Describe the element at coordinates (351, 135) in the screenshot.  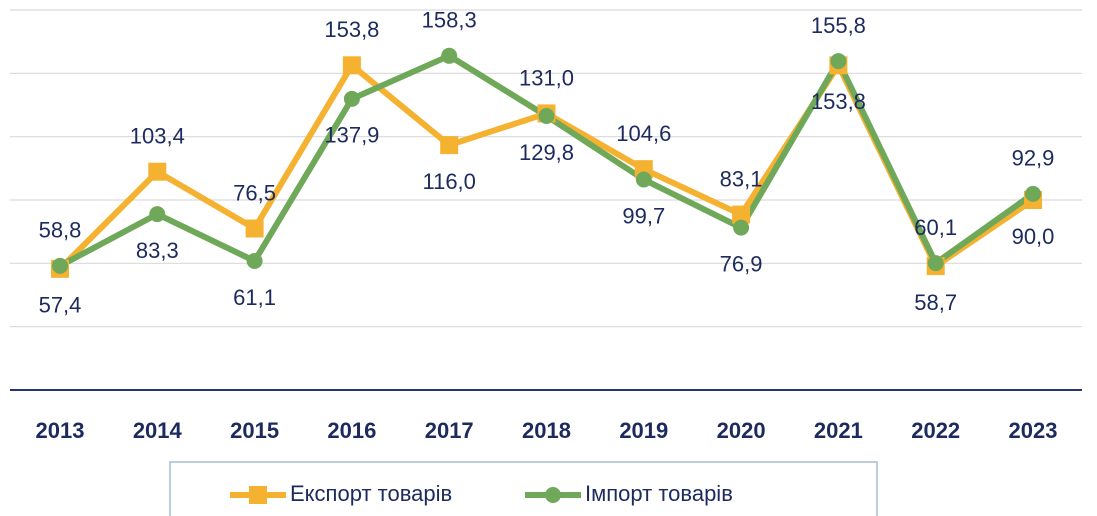
I see `data-label: 137,9` at that location.